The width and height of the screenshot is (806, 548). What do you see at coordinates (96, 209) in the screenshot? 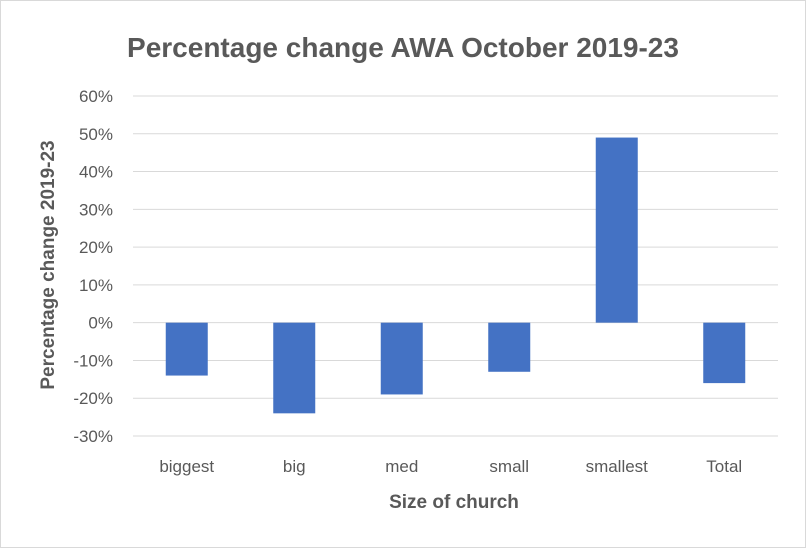
I see `y-tick-label: 30%` at bounding box center [96, 209].